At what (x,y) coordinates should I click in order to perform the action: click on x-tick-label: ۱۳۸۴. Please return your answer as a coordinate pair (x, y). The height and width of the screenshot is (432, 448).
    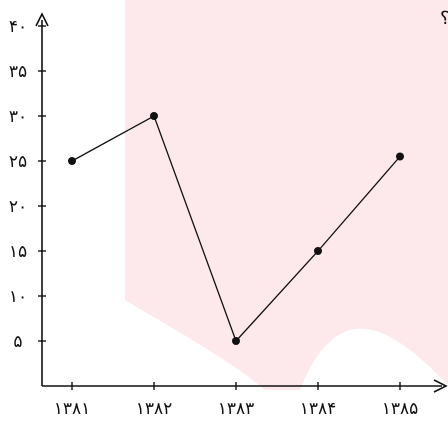
    Looking at the image, I should click on (318, 409).